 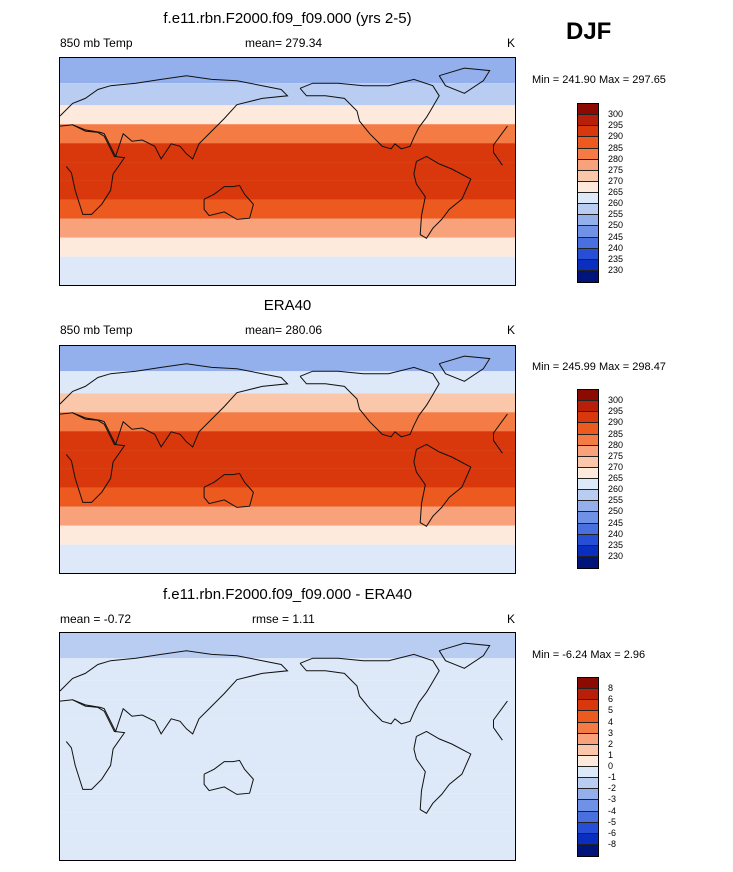 I want to click on colorbar-tick-label: -8, so click(x=612, y=843).